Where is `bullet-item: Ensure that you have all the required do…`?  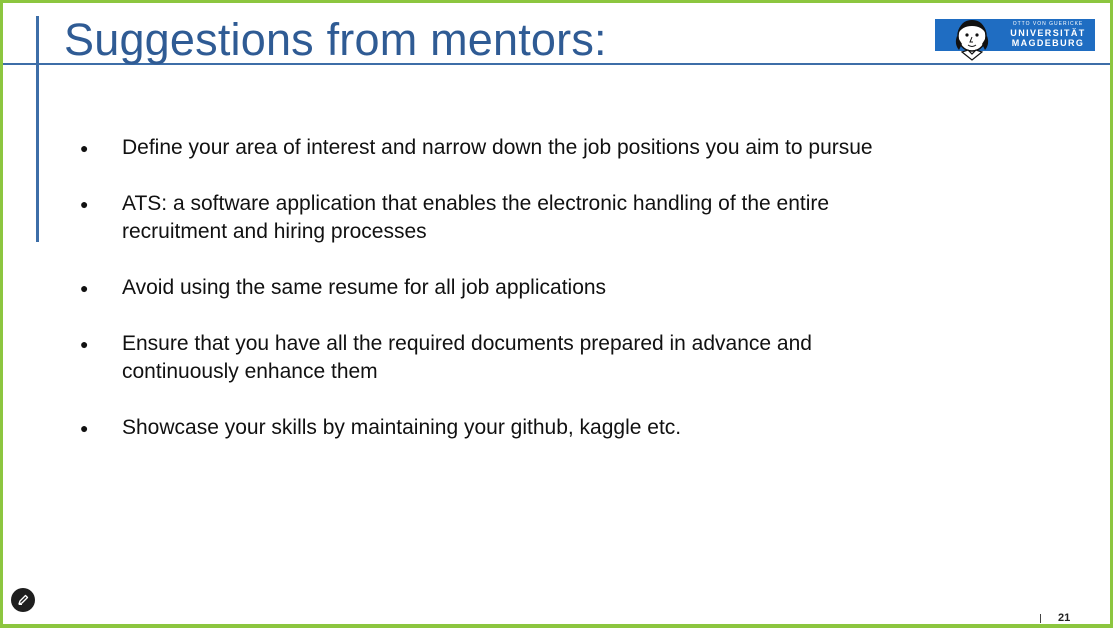
bullet-item: Ensure that you have all the required do… is located at coordinates (496, 358).